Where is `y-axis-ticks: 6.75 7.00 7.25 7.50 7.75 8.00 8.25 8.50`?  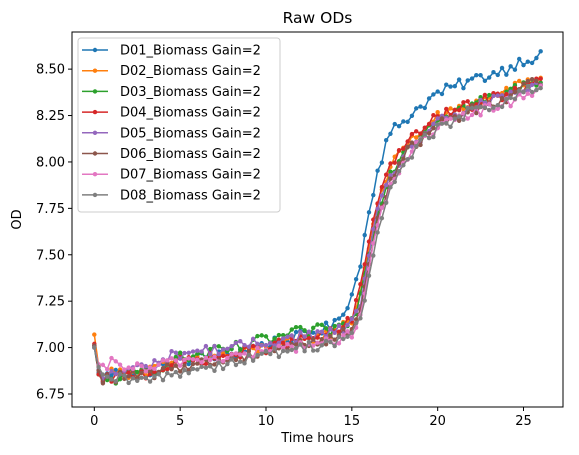
y-axis-ticks: 6.75 7.00 7.25 7.50 7.75 8.00 8.25 8.50 is located at coordinates (54, 233).